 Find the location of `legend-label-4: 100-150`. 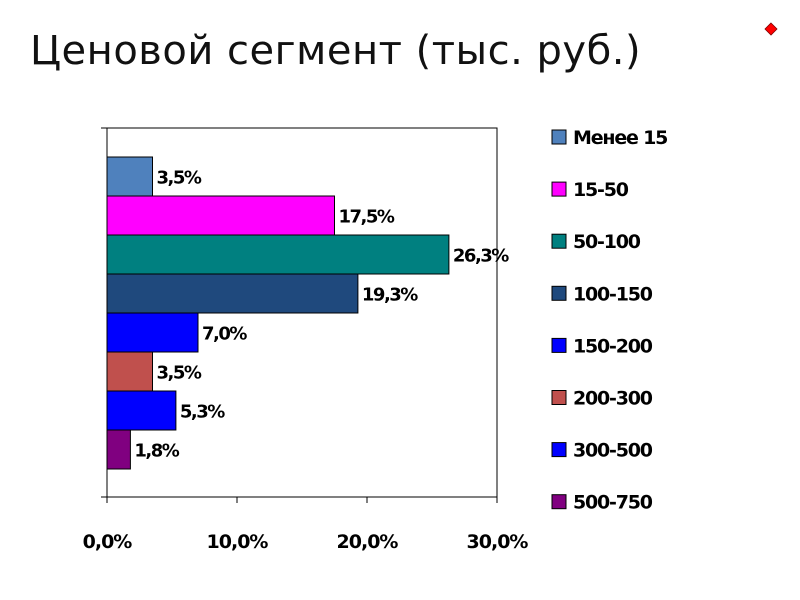

legend-label-4: 100-150 is located at coordinates (613, 294).